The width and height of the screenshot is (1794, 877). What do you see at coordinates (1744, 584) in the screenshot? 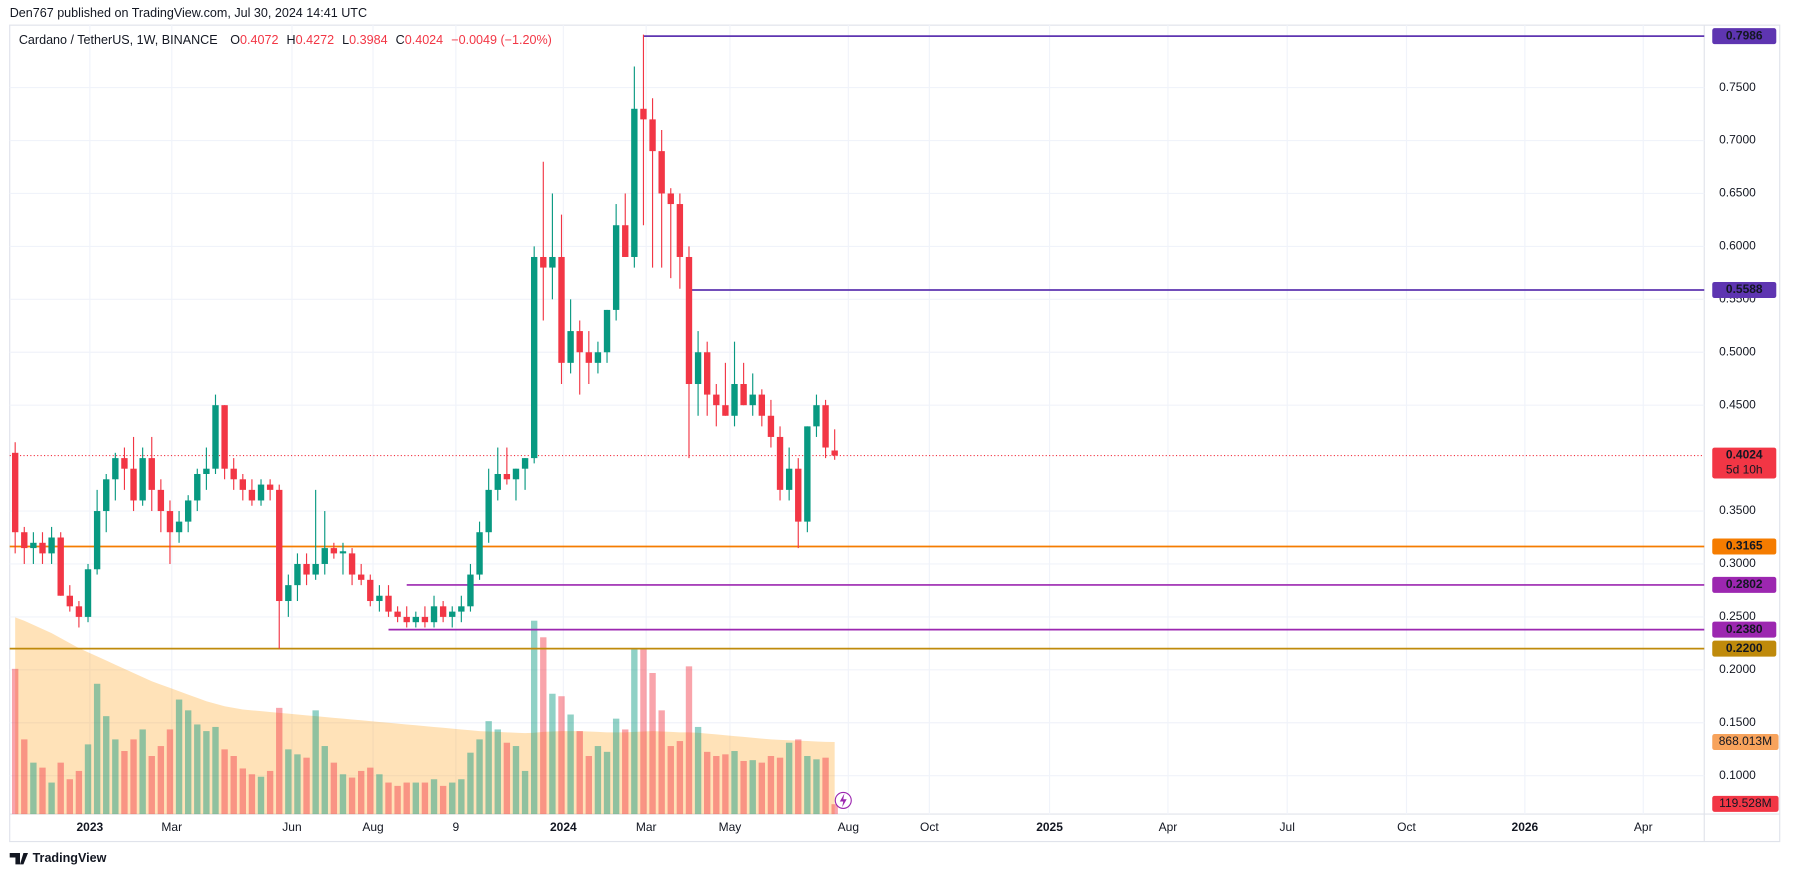
I see `level-label-box` at bounding box center [1744, 584].